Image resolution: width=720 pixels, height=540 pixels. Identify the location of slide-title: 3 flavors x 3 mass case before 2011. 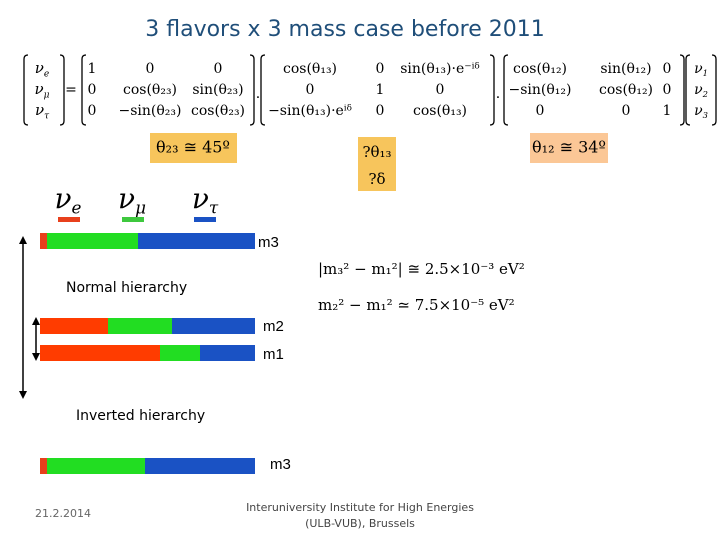
(345, 29).